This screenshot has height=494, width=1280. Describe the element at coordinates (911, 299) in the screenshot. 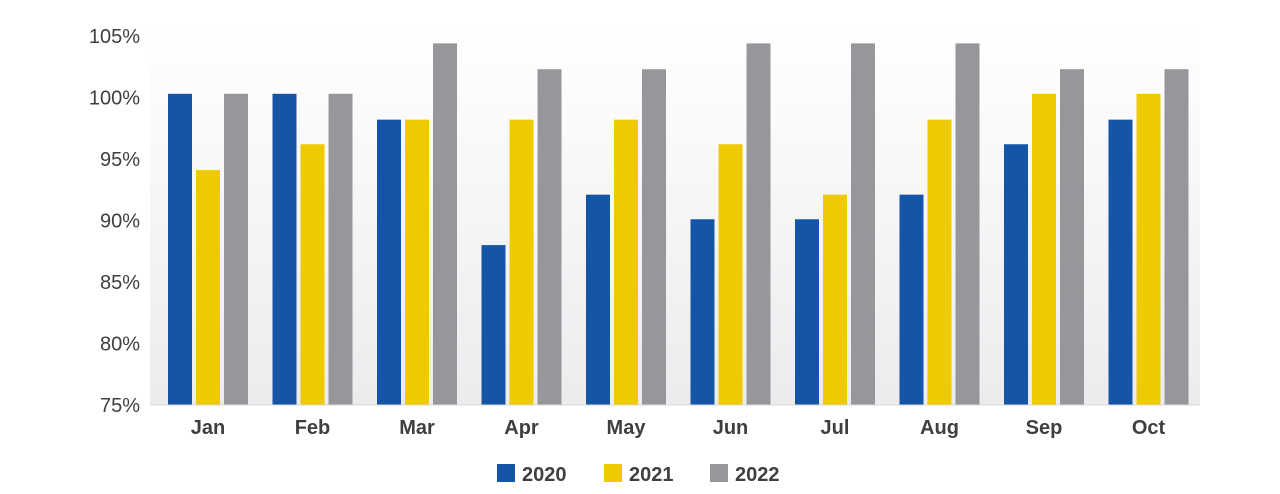

I see `bar-2020-aug` at that location.